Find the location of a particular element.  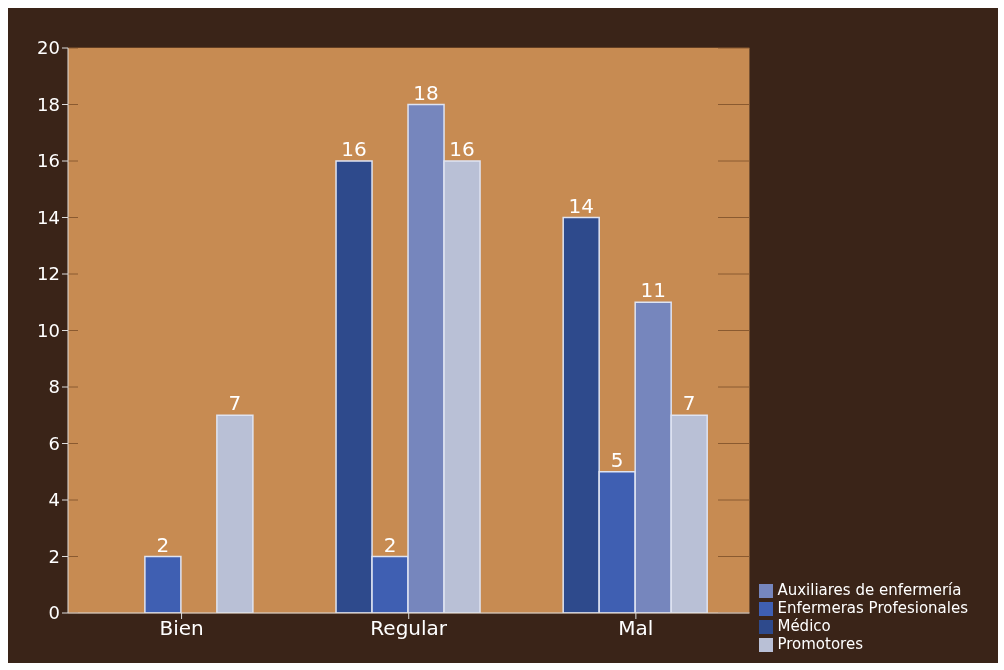

y-tick-label: 6 is located at coordinates (54, 443).